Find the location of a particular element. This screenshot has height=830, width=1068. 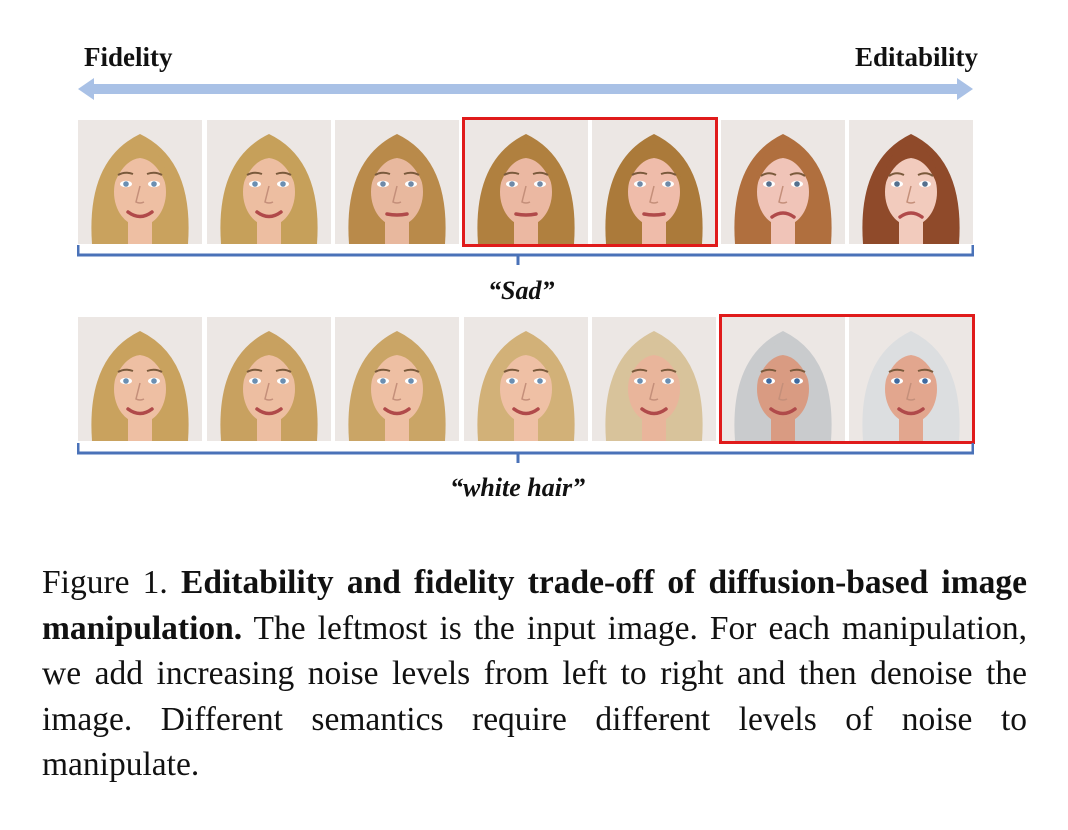

caption-prefix: Figure 1. is located at coordinates (111, 582).